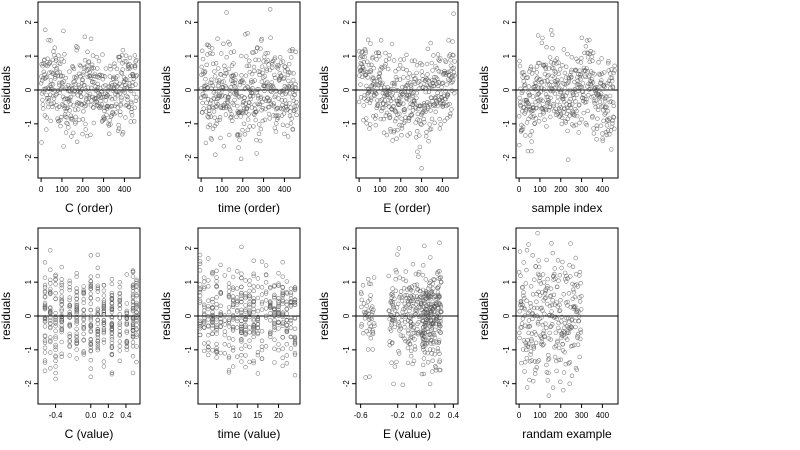 The width and height of the screenshot is (800, 450). What do you see at coordinates (188, 89) in the screenshot?
I see `y-tick-label: 0` at bounding box center [188, 89].